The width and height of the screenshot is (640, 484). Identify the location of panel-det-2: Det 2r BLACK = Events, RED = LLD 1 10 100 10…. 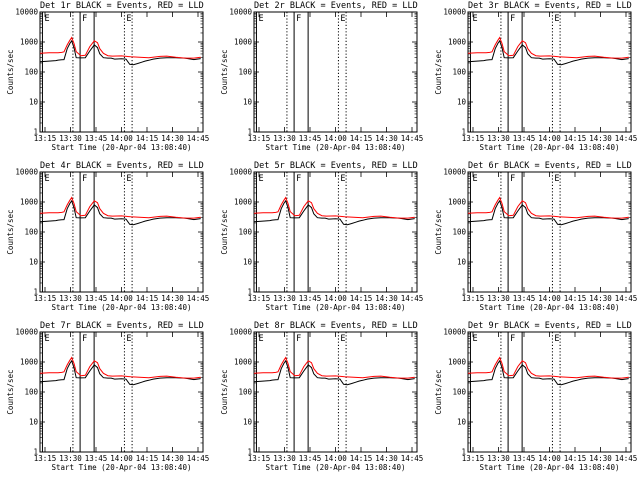
(321, 76).